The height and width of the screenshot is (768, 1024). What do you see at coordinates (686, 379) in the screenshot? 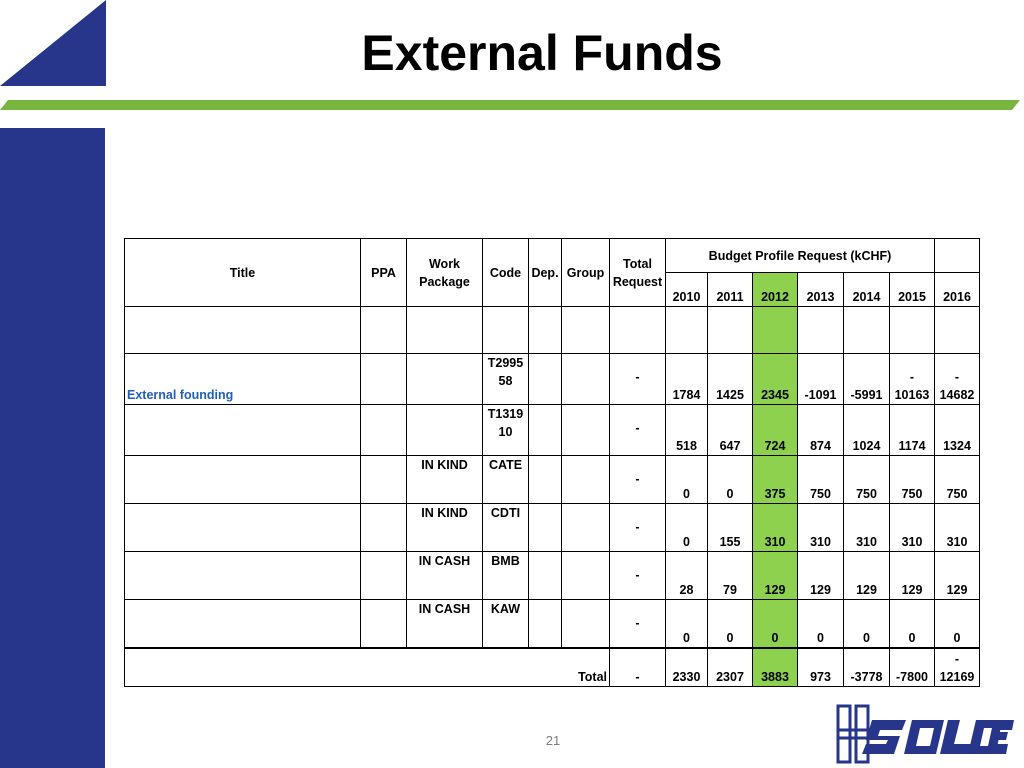
I see `row-value-2010: 1784` at bounding box center [686, 379].